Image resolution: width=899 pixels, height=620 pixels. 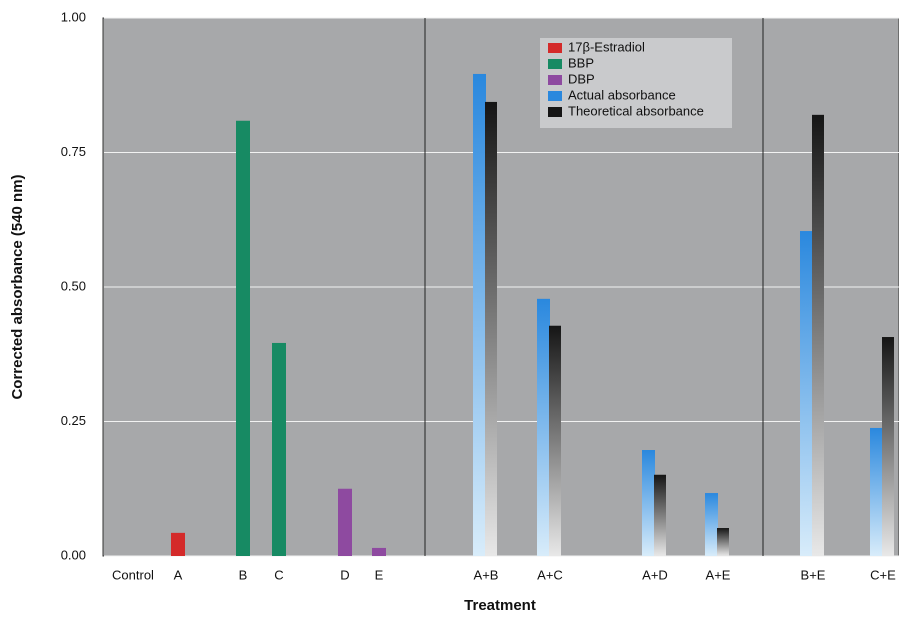 What do you see at coordinates (606, 46) in the screenshot?
I see `legend-label: 17β-Estradiol` at bounding box center [606, 46].